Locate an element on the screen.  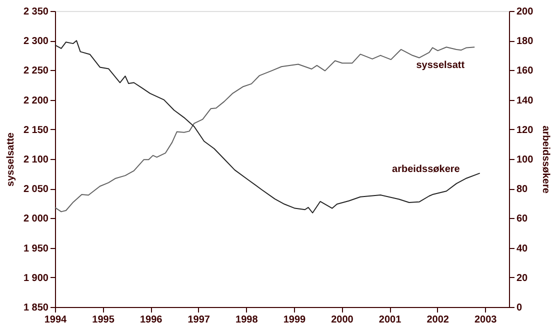
y-axis-title: sysselsatte is located at coordinates (10, 159).